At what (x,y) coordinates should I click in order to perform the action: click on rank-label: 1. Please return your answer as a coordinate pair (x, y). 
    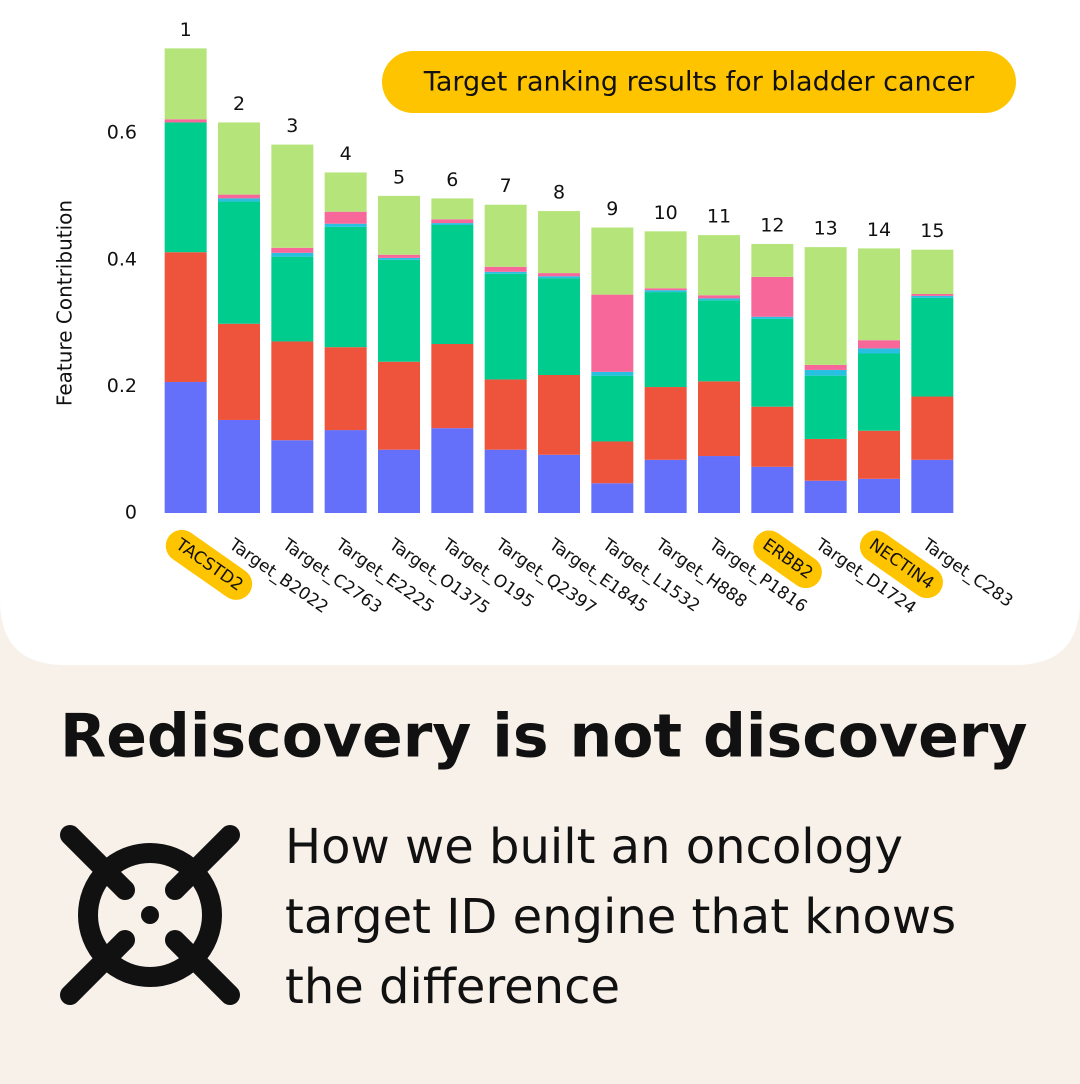
    Looking at the image, I should click on (186, 30).